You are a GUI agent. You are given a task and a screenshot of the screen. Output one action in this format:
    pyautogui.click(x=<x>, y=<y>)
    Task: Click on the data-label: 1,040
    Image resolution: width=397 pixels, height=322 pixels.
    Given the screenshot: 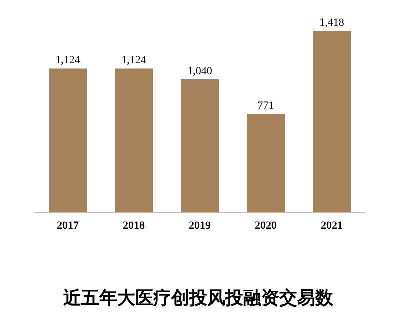 What is the action you would take?
    pyautogui.click(x=200, y=72)
    